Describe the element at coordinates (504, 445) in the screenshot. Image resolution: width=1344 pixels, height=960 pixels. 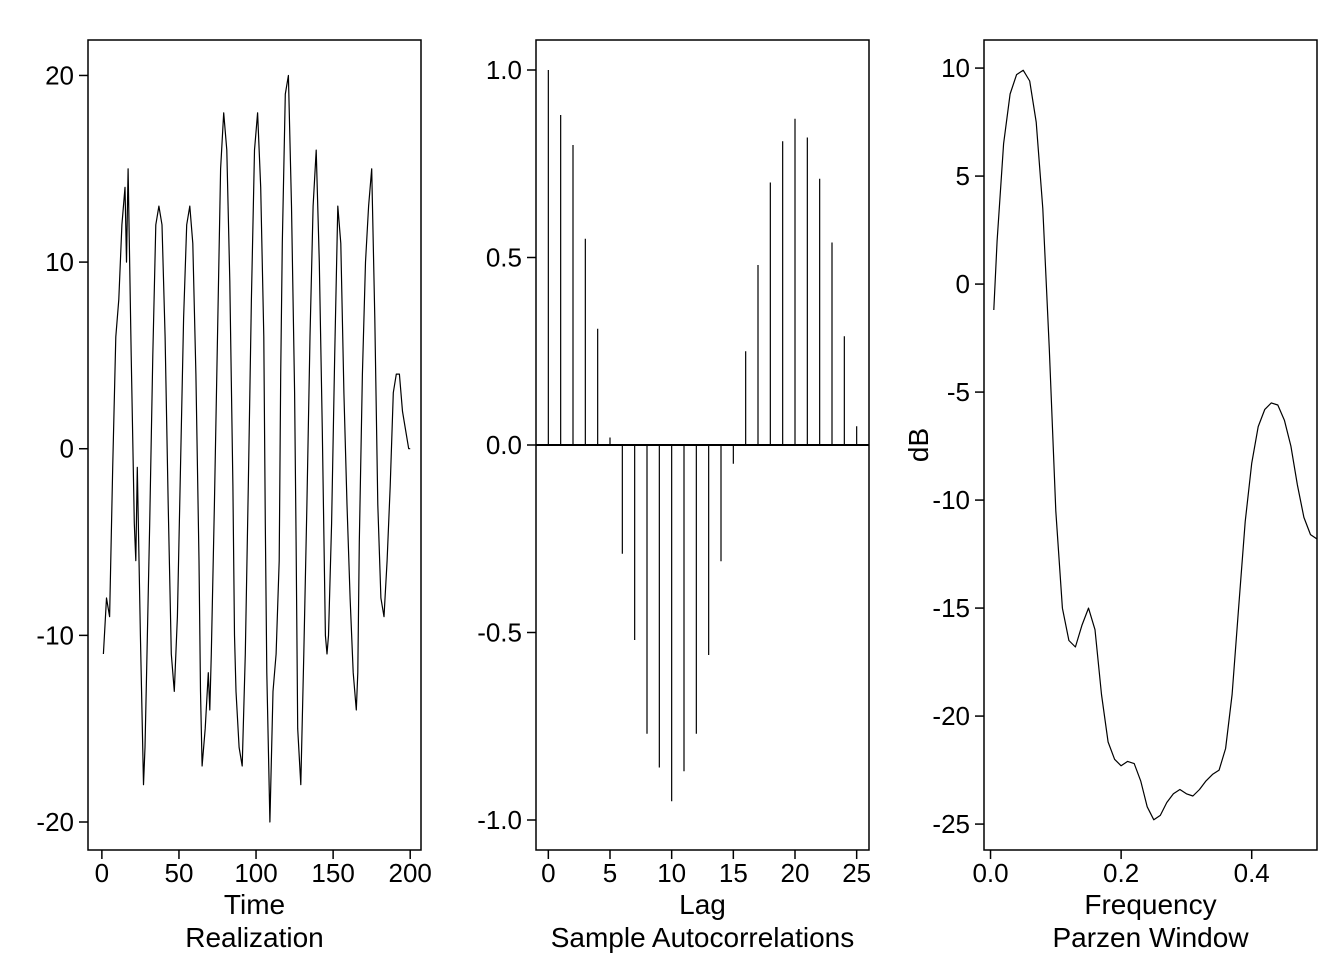
I see `y-tick-label: 0.0` at that location.